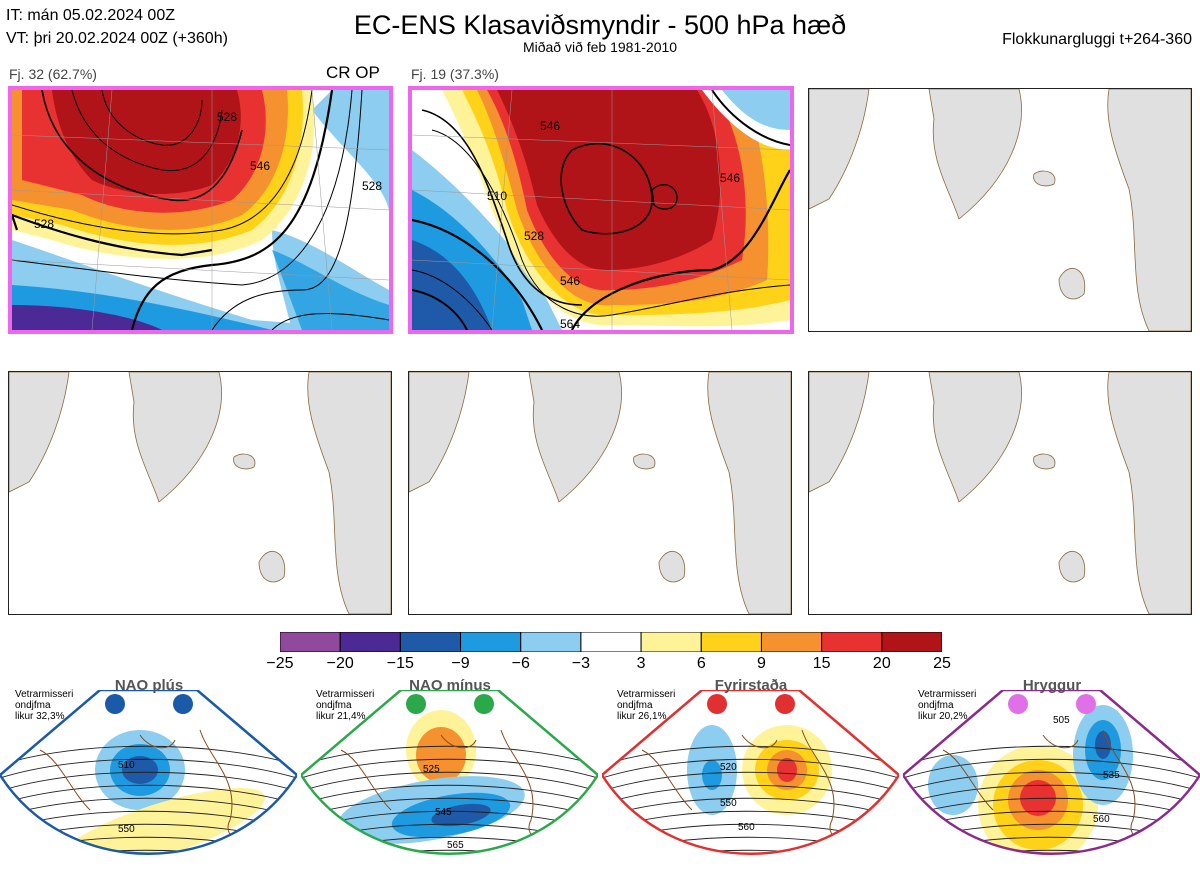 The width and height of the screenshot is (1200, 871). I want to click on colorbar-tick-label: 9, so click(761, 663).